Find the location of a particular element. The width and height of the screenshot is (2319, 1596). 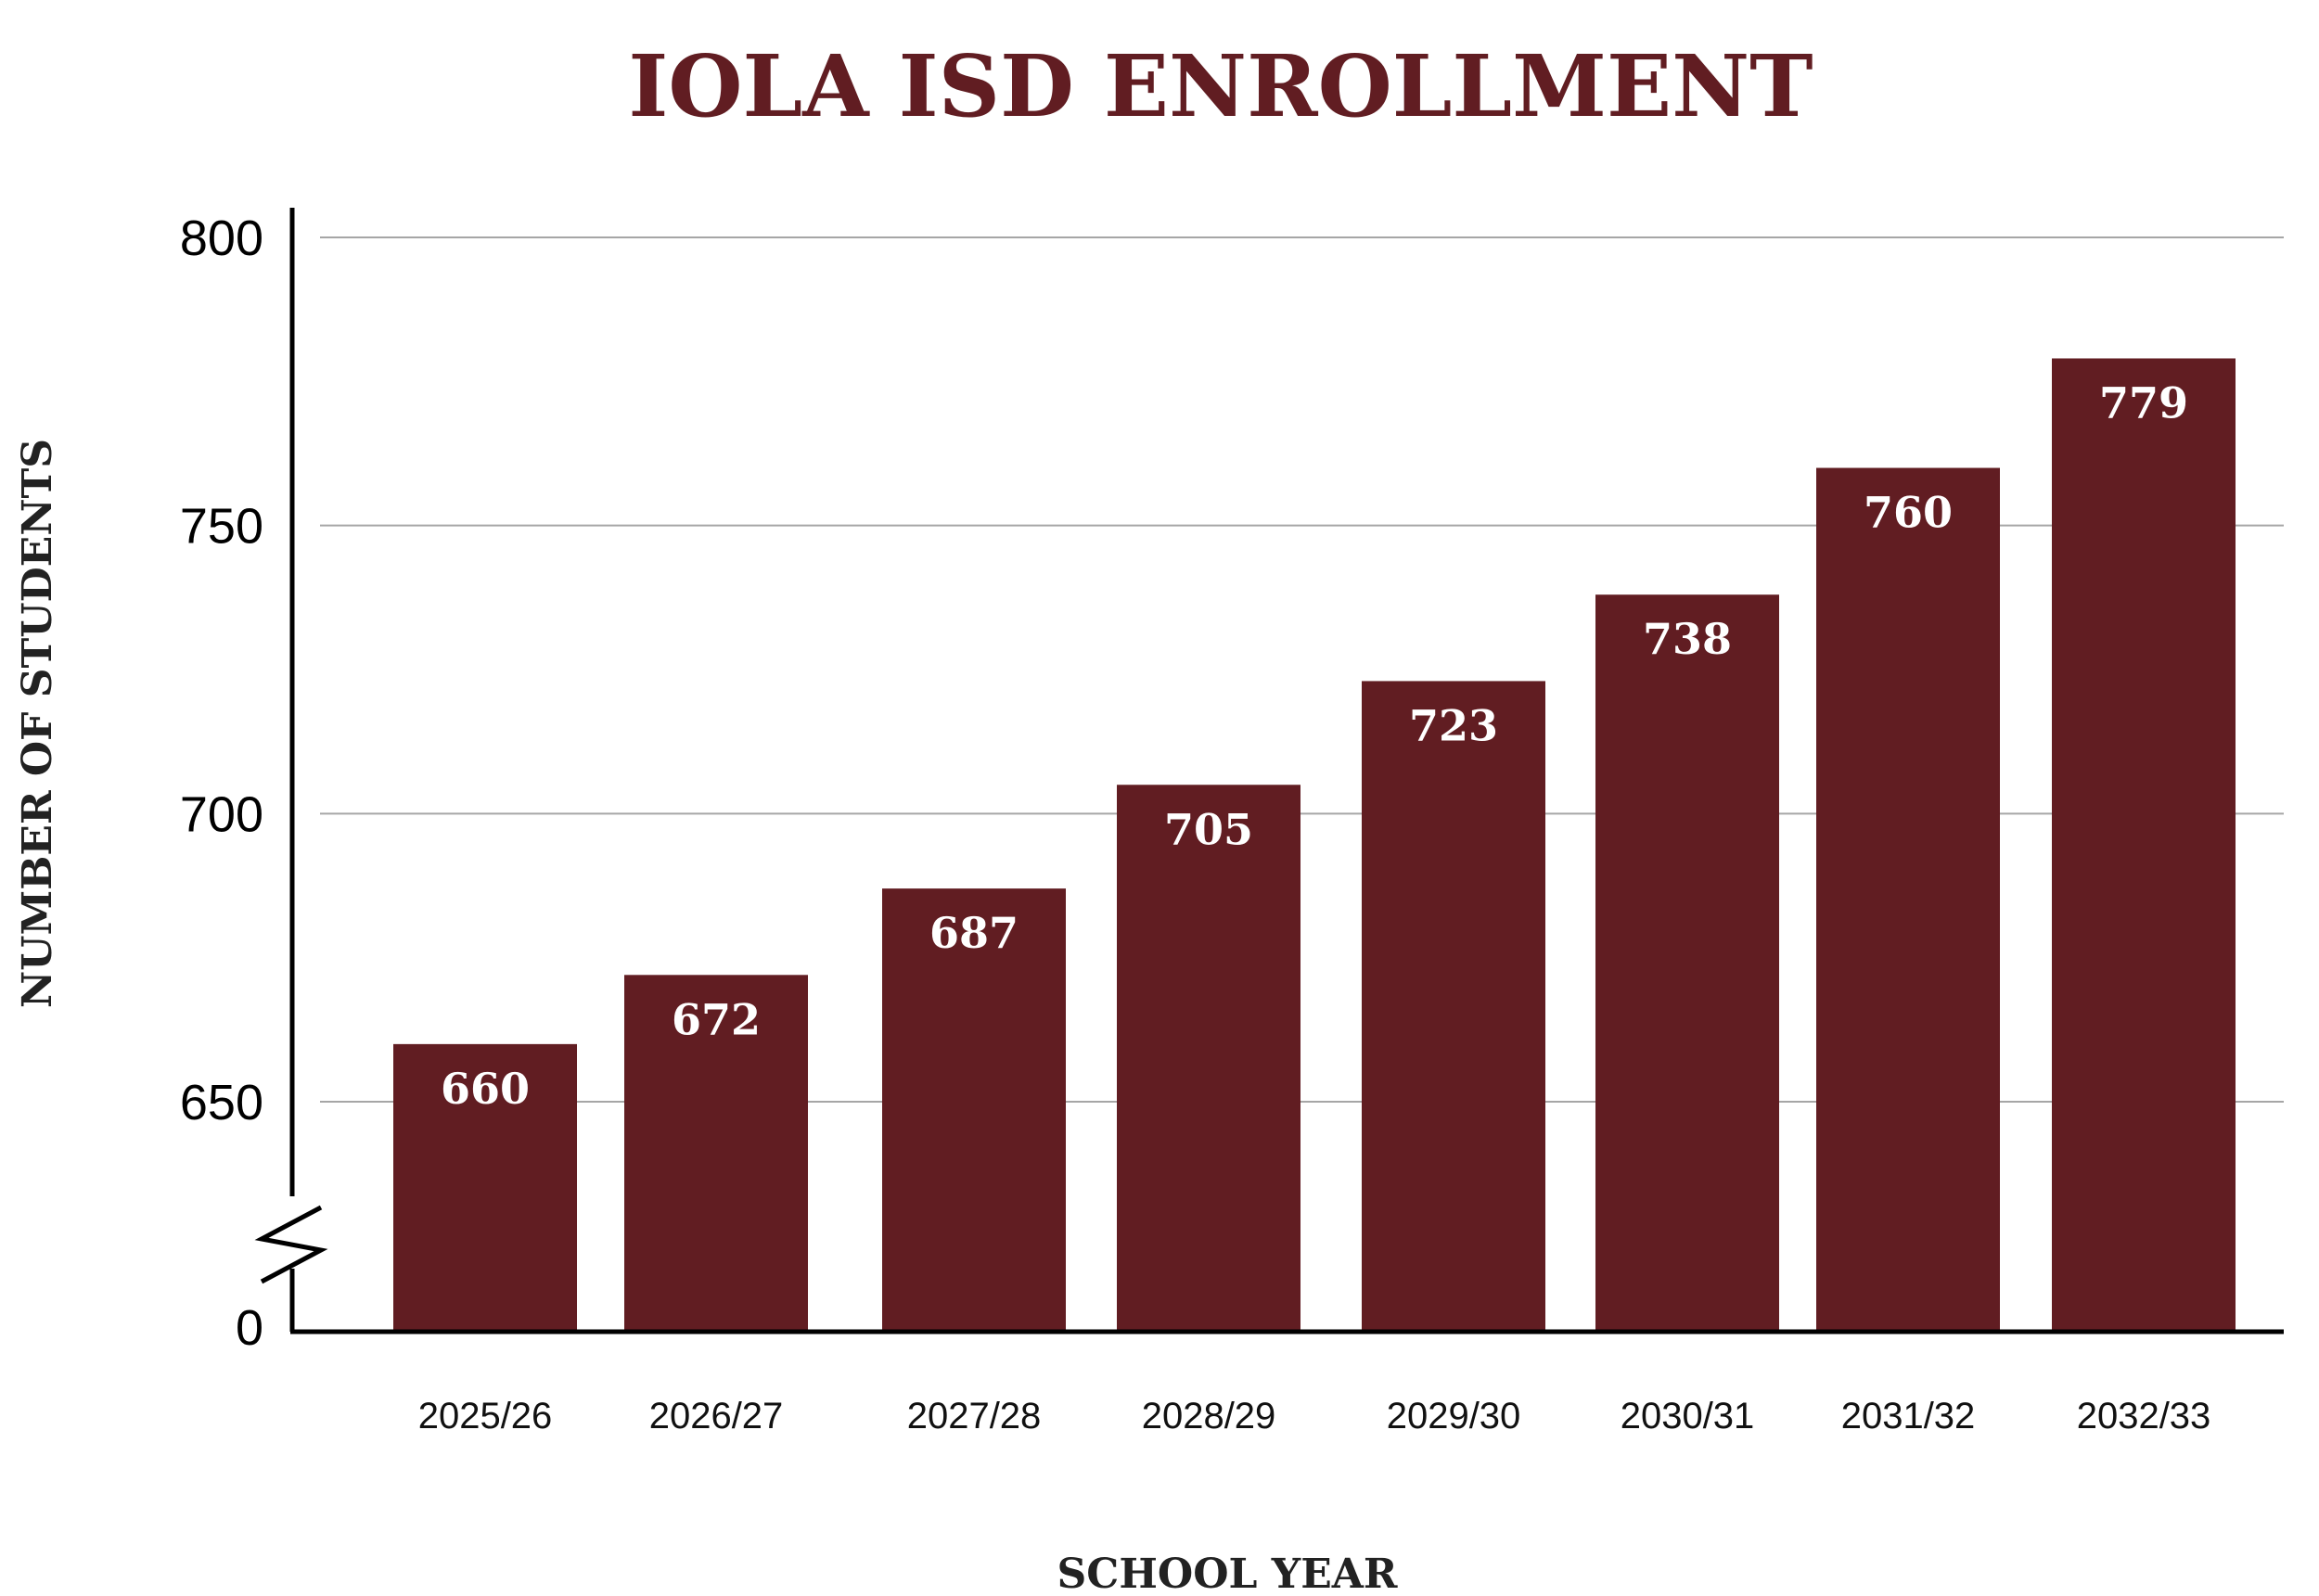

bar-value-label: 760 is located at coordinates (1908, 513).